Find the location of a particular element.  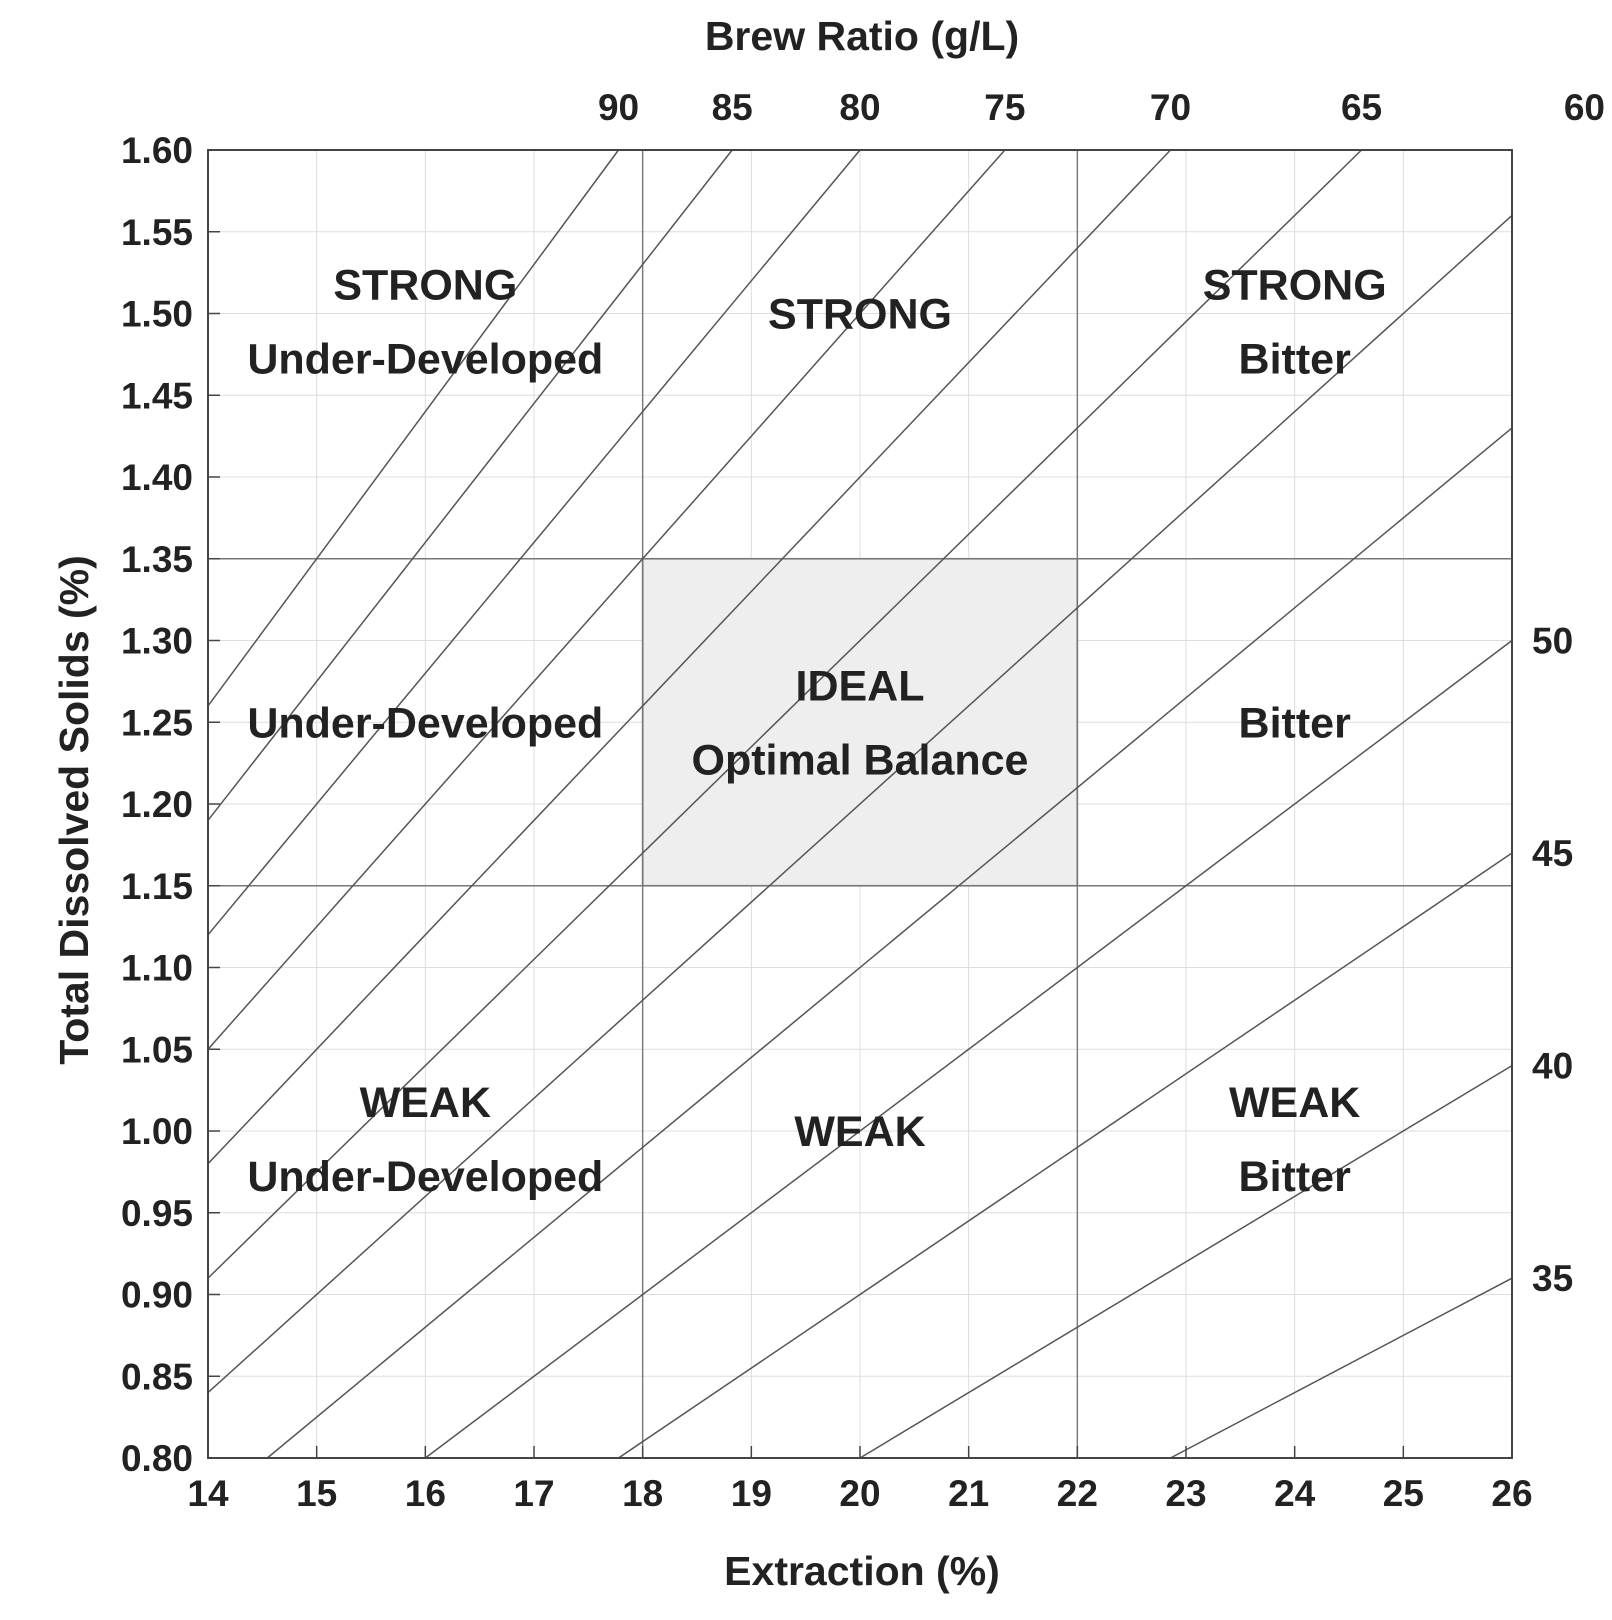

x-tick-label: 19 is located at coordinates (751, 1493).